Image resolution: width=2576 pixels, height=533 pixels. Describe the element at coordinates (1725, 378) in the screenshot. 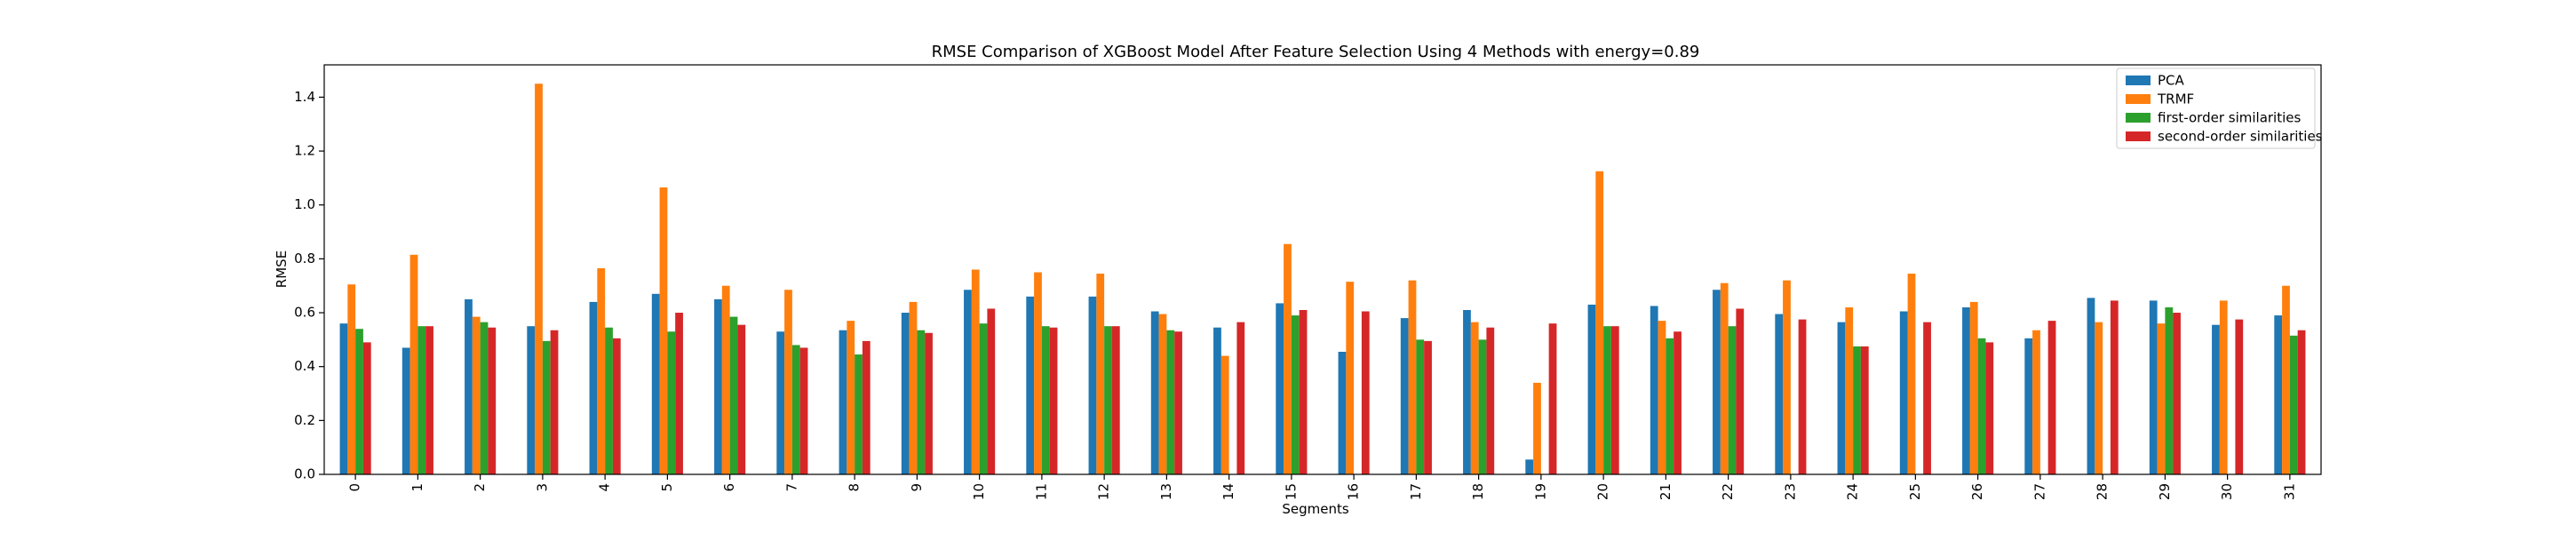

I see `bar-22-TRMF` at that location.